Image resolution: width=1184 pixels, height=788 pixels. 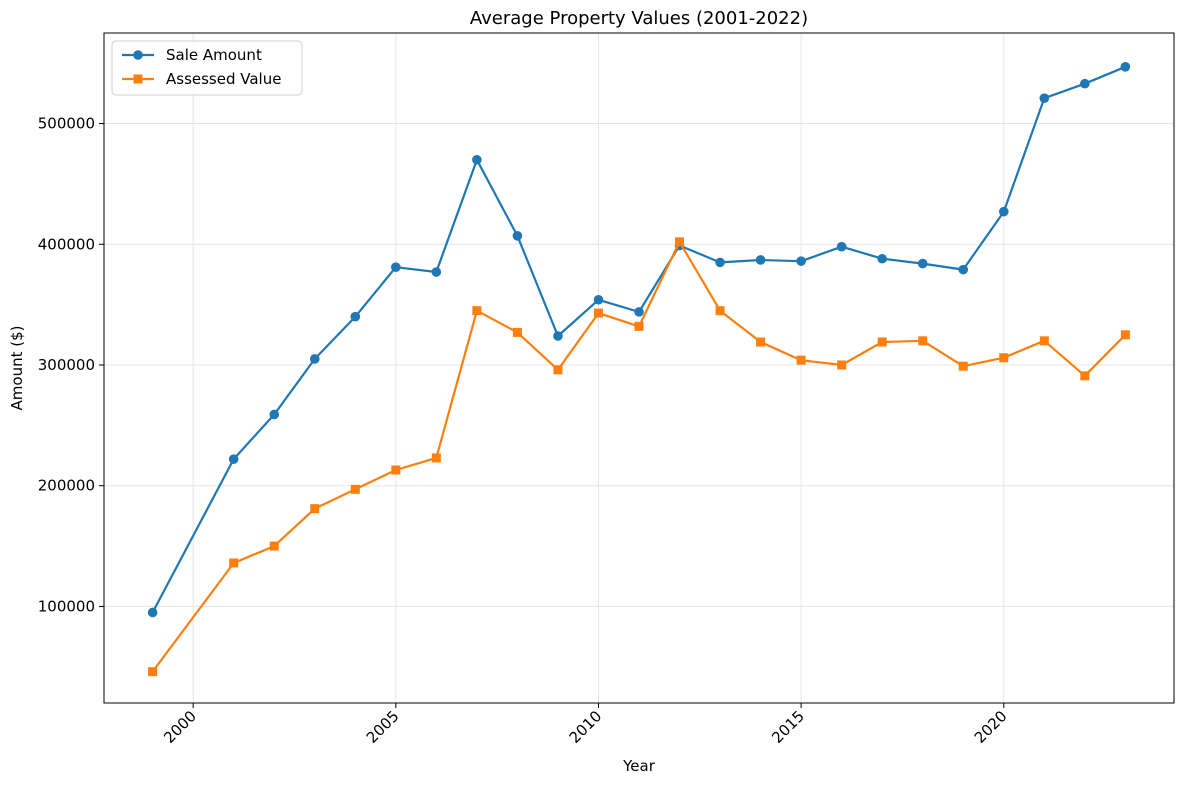 I want to click on x-tick-label: 2005, so click(x=383, y=727).